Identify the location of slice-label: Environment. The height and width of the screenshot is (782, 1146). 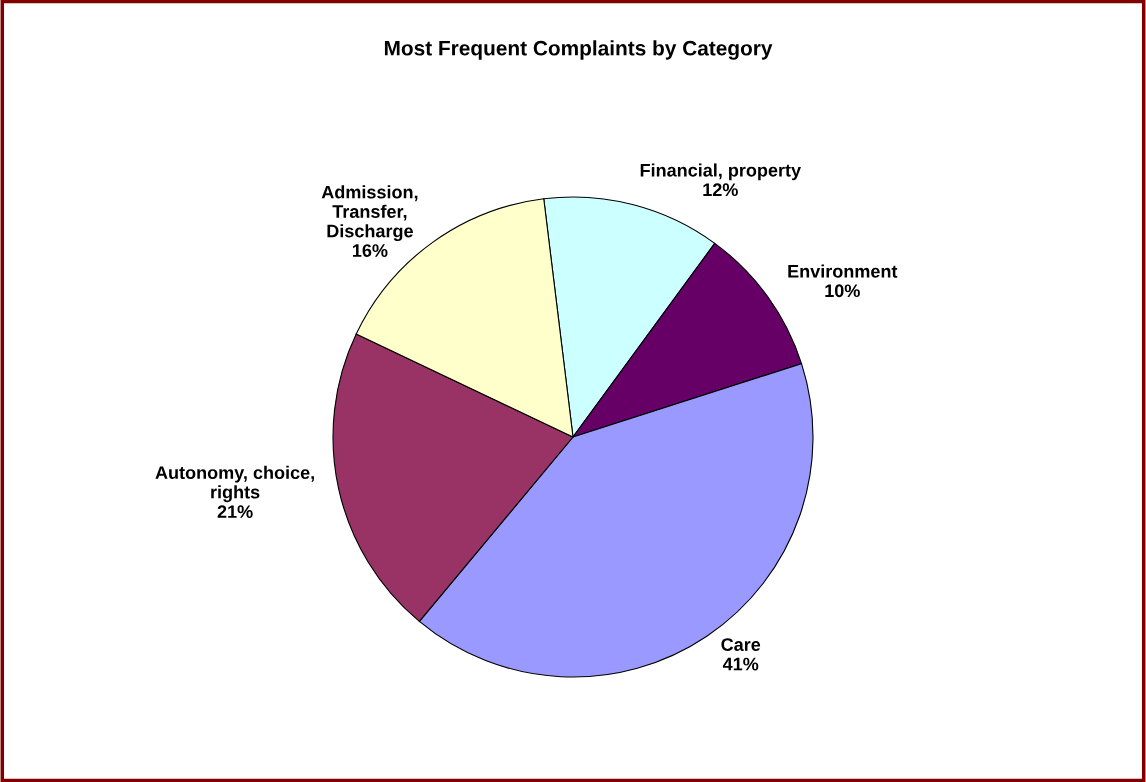
(843, 271).